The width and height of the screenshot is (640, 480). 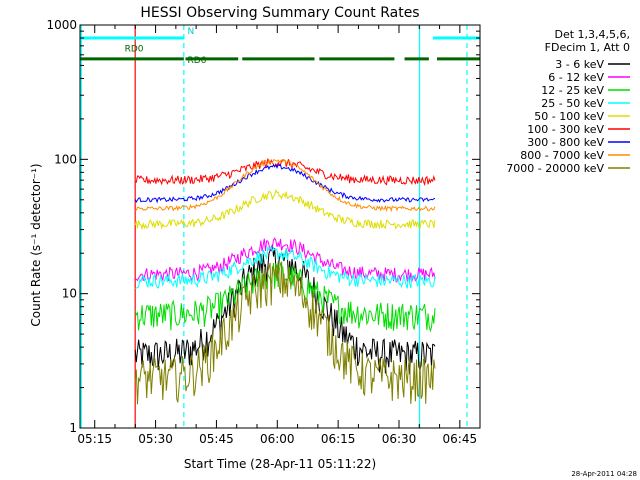 What do you see at coordinates (565, 142) in the screenshot?
I see `legend-label: 300 - 800 keV` at bounding box center [565, 142].